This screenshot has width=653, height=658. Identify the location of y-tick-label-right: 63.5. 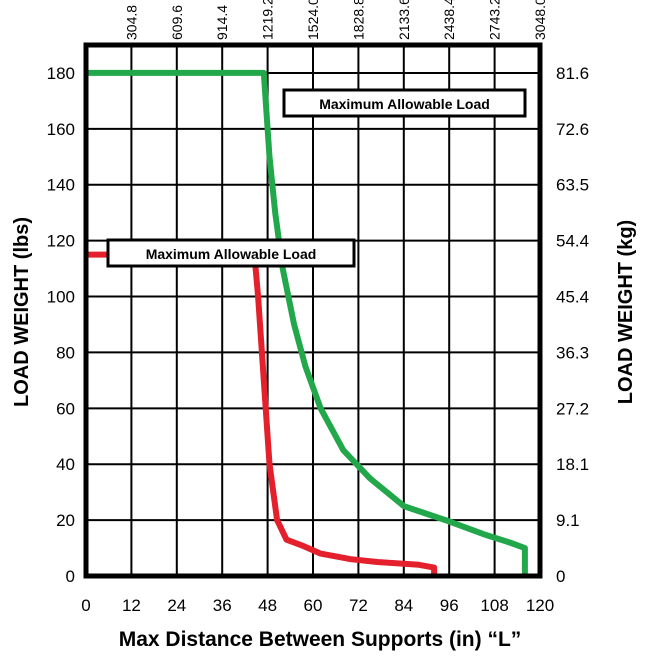
(572, 185).